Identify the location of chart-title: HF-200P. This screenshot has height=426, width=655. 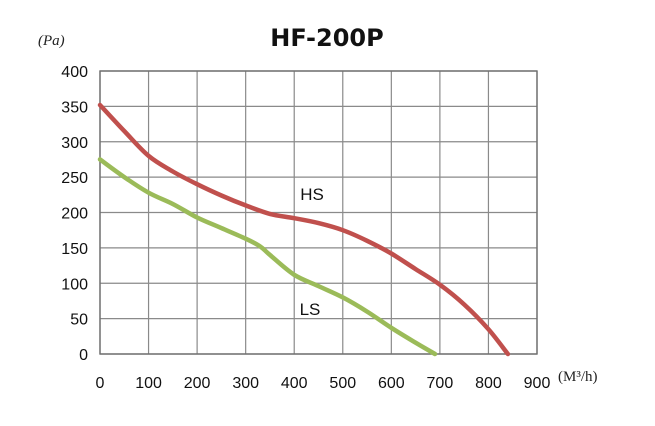
(326, 38).